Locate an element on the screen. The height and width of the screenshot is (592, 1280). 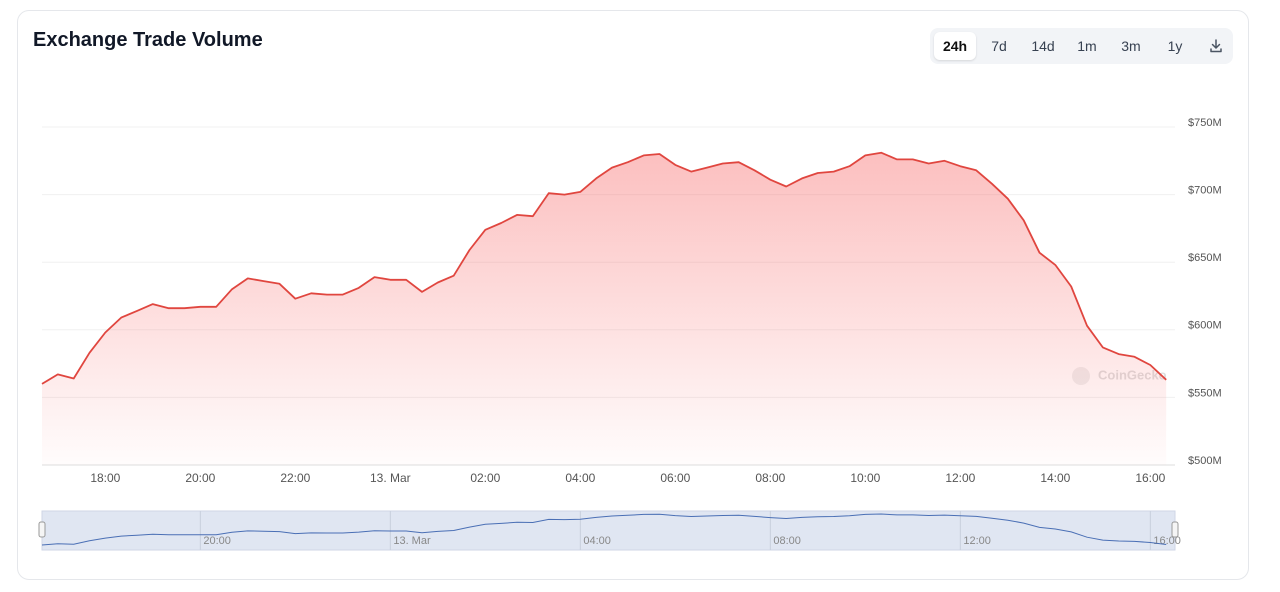
range-button: 1y is located at coordinates (1175, 46).